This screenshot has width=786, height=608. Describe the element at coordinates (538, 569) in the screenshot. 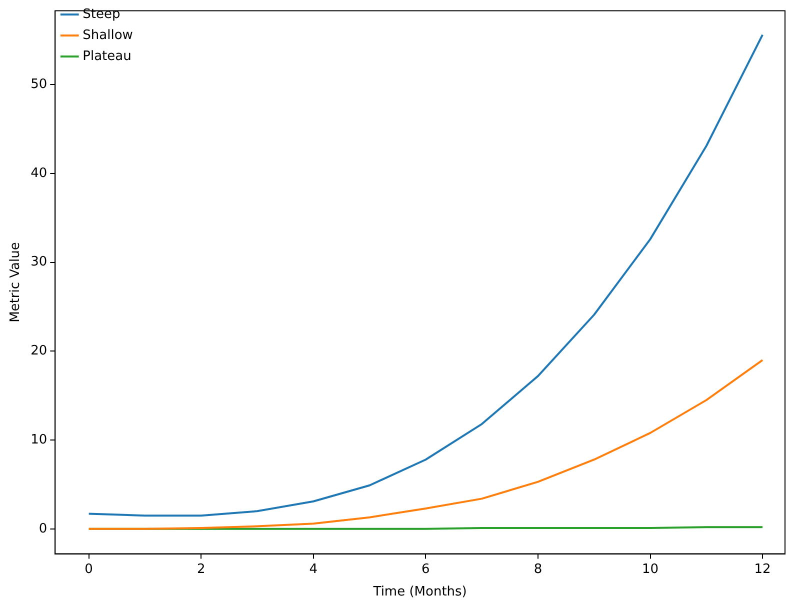

I see `x-tick-label: 8` at that location.